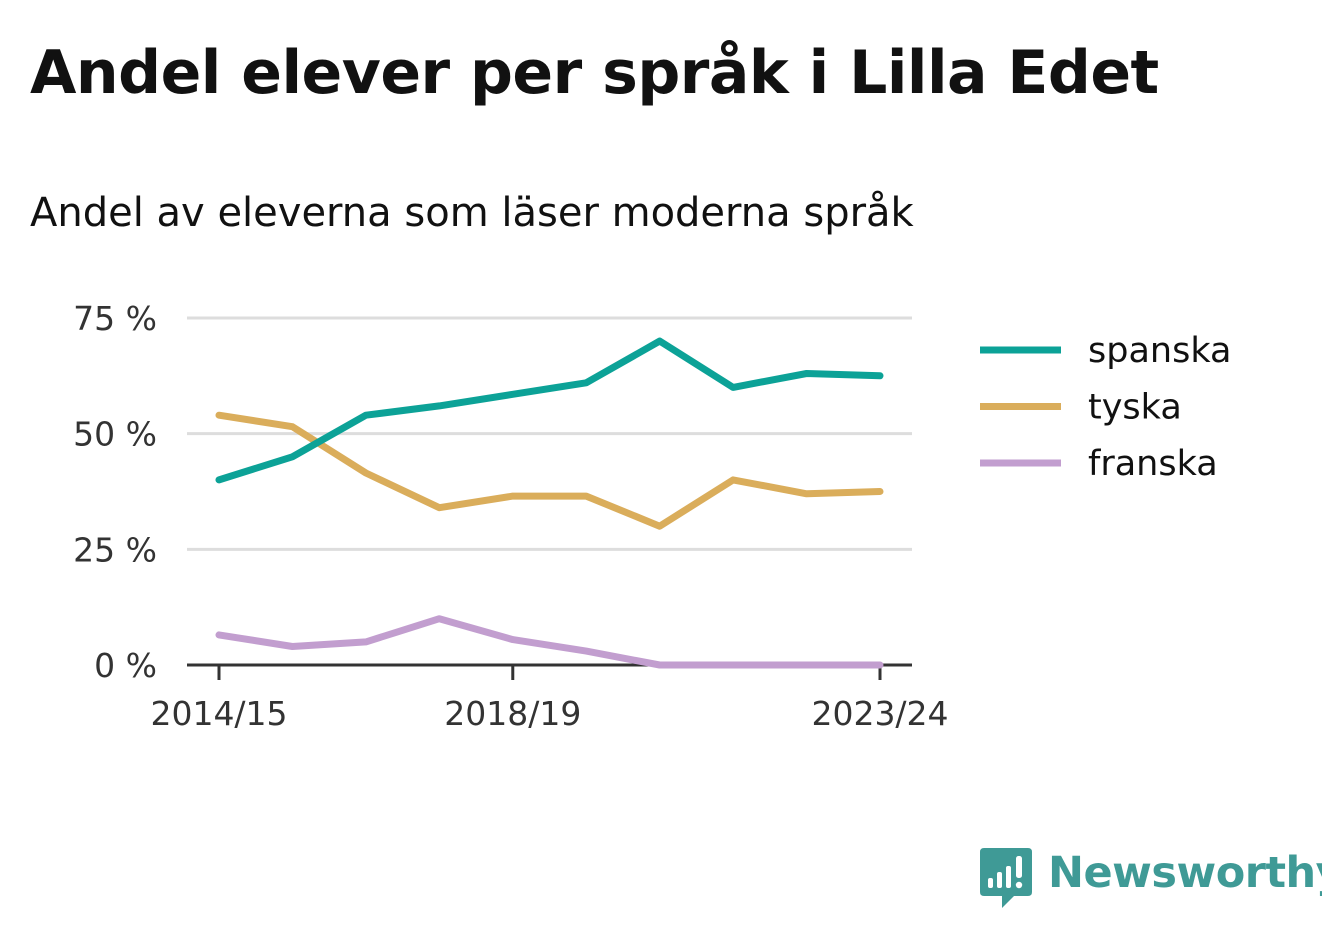  What do you see at coordinates (115, 549) in the screenshot?
I see `y-tick-label: 25 %` at bounding box center [115, 549].